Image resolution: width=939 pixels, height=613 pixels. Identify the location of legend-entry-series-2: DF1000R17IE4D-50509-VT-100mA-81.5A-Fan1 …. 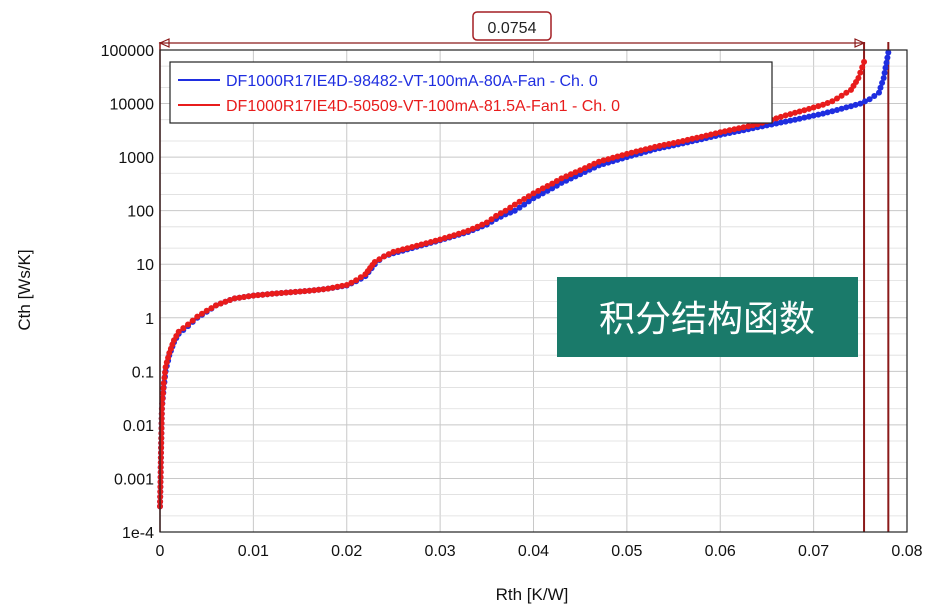
(423, 106).